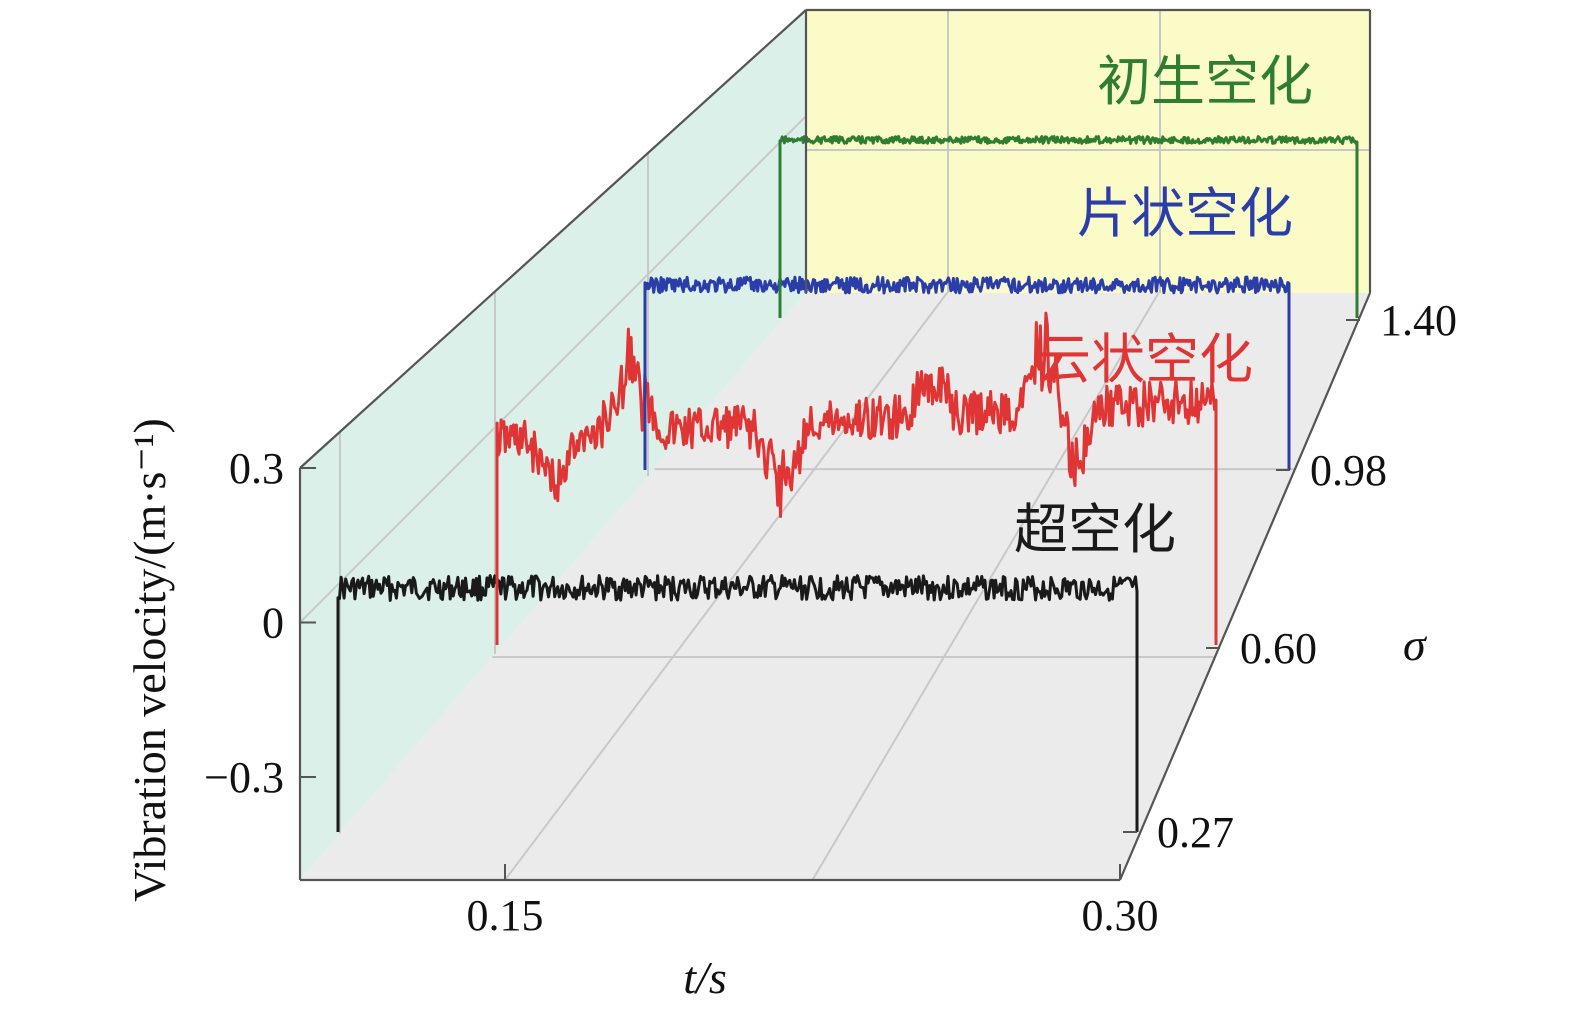 The height and width of the screenshot is (1020, 1575). I want to click on series-labels: 超空化 云状空化 片状空化 初生空化, so click(1163, 305).